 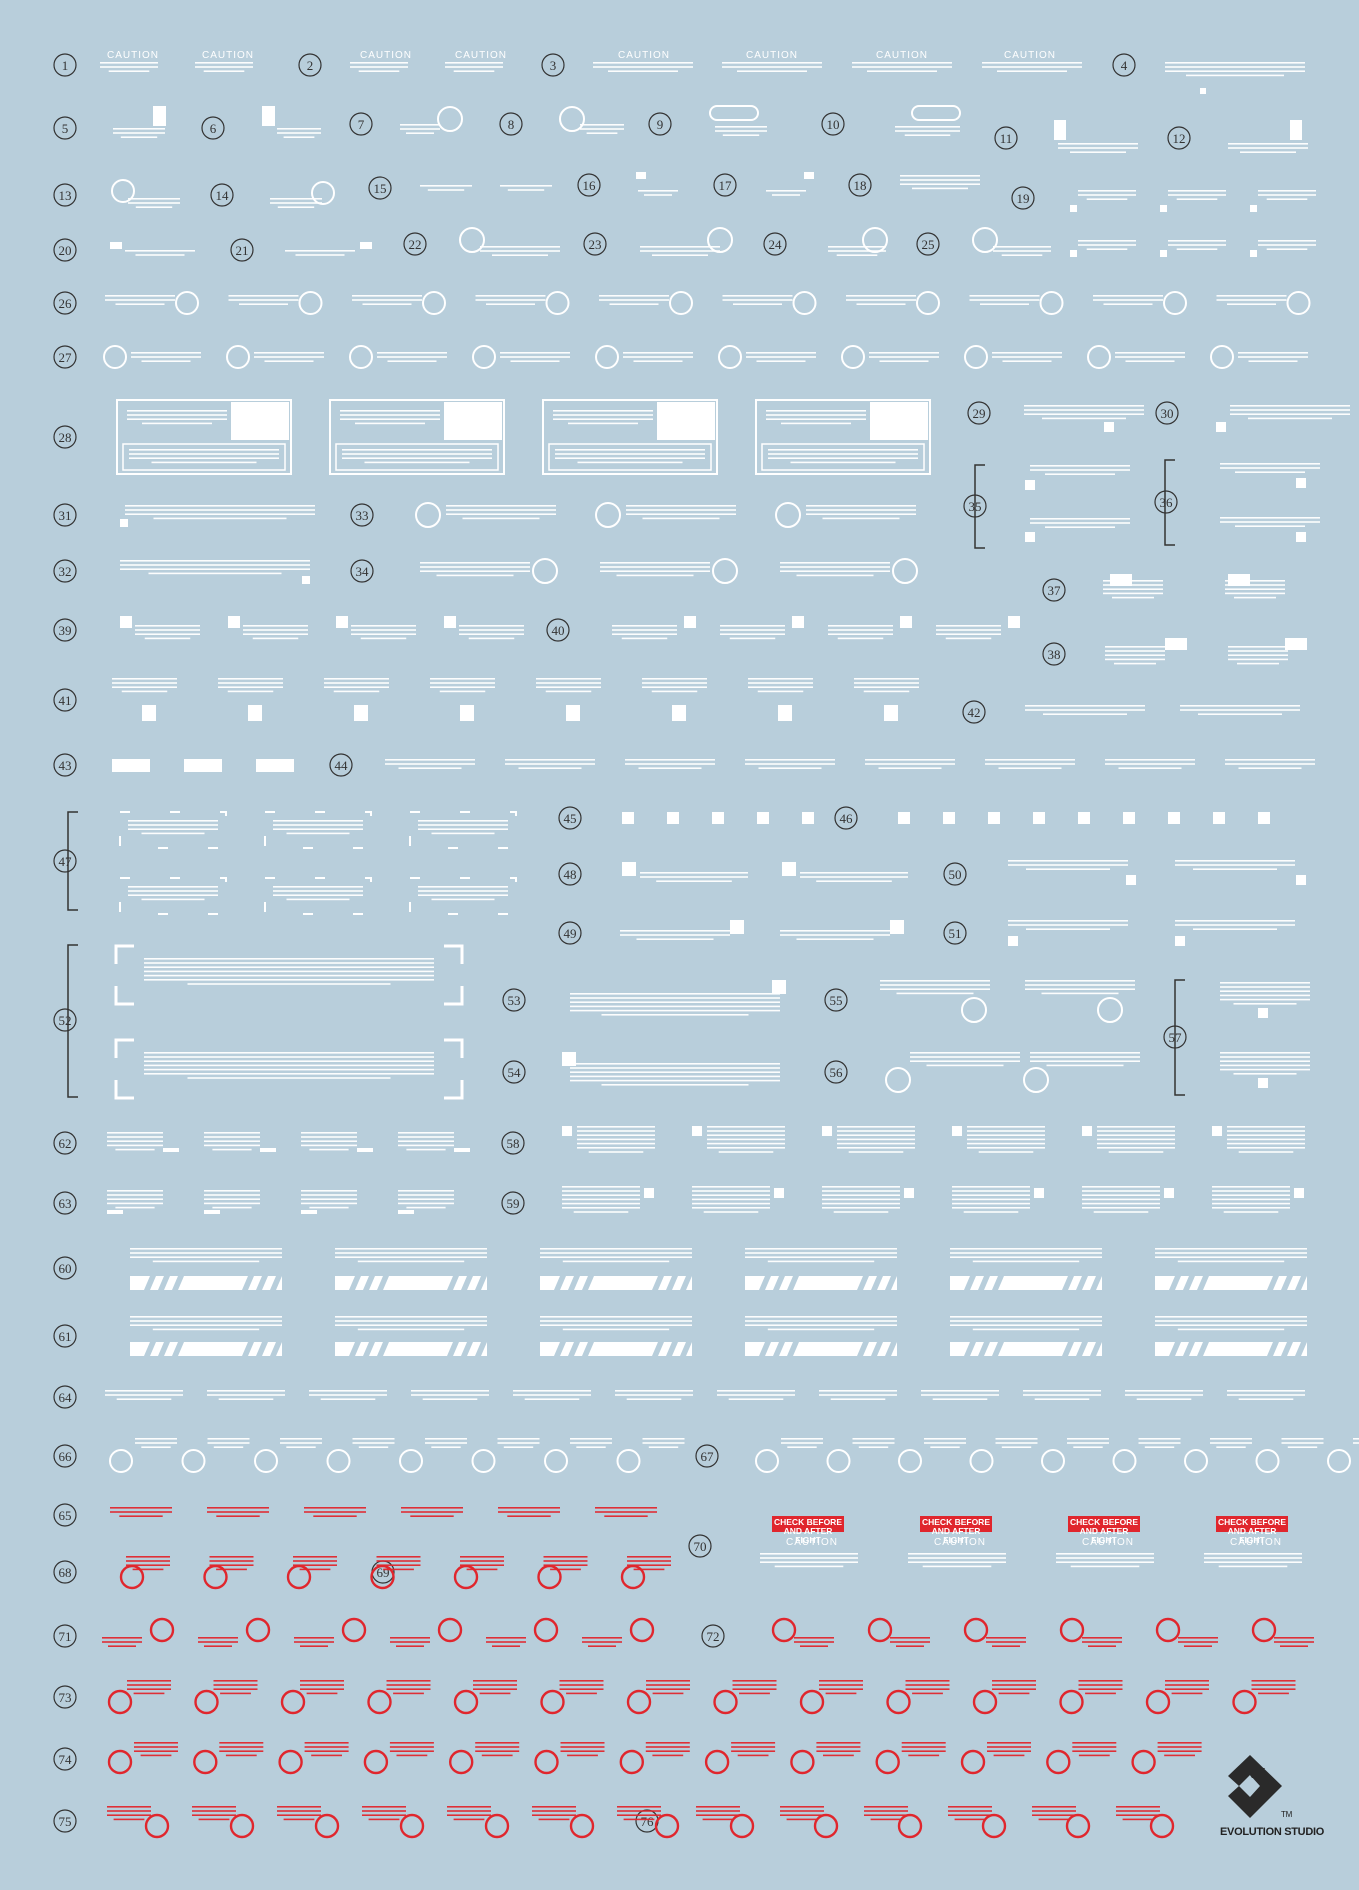 I want to click on number-label: 42, so click(x=974, y=712).